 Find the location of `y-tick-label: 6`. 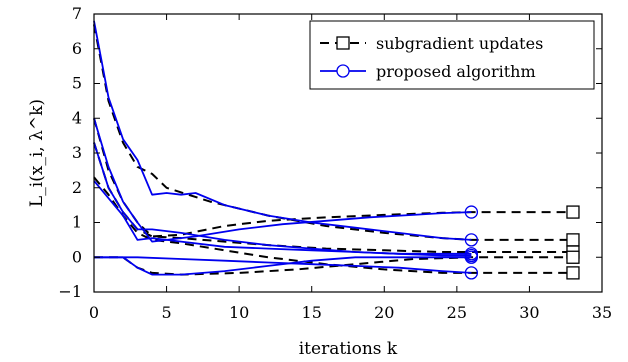

y-tick-label: 6 is located at coordinates (77, 48).